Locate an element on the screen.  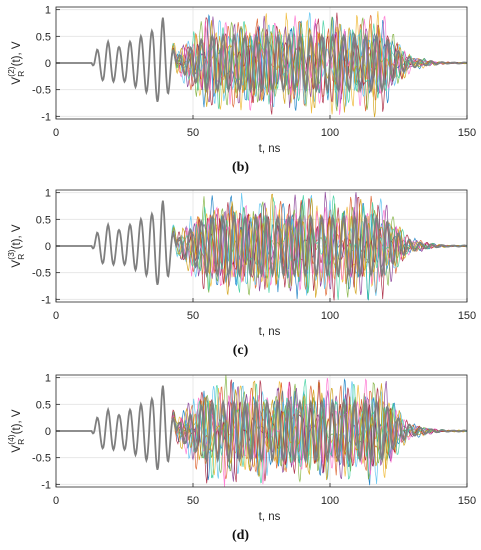
panel-label-b: (b) is located at coordinates (240, 167).